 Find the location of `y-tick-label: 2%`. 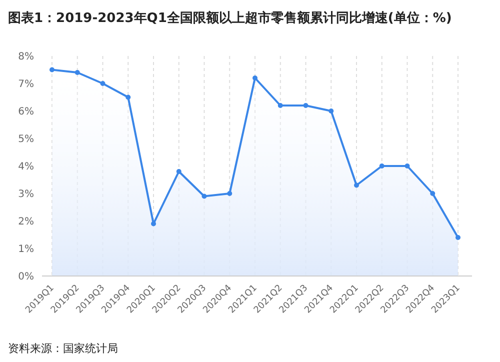

y-tick-label: 2% is located at coordinates (26, 222).